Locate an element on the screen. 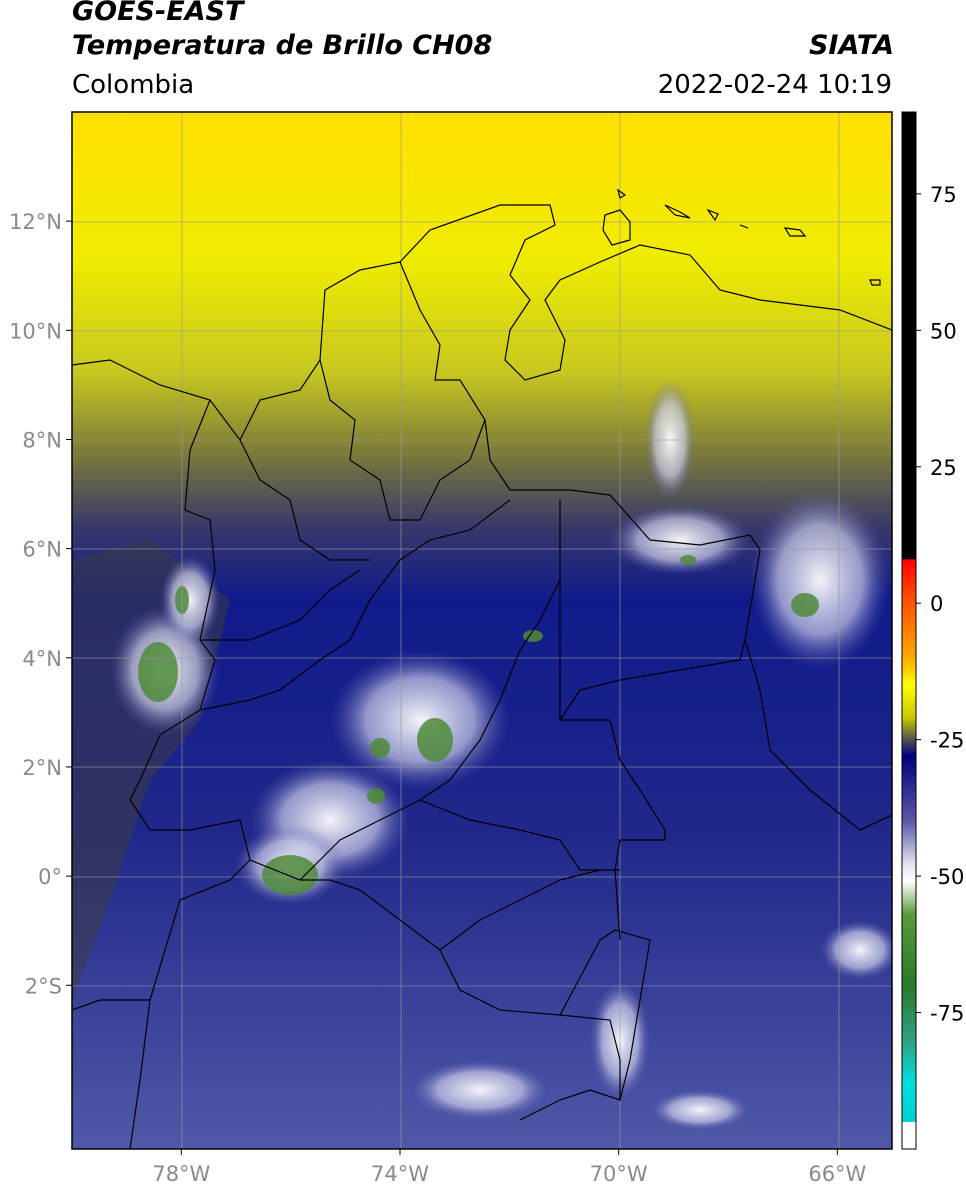 The image size is (966, 1190). colorbar-tick-label: 75 is located at coordinates (943, 195).